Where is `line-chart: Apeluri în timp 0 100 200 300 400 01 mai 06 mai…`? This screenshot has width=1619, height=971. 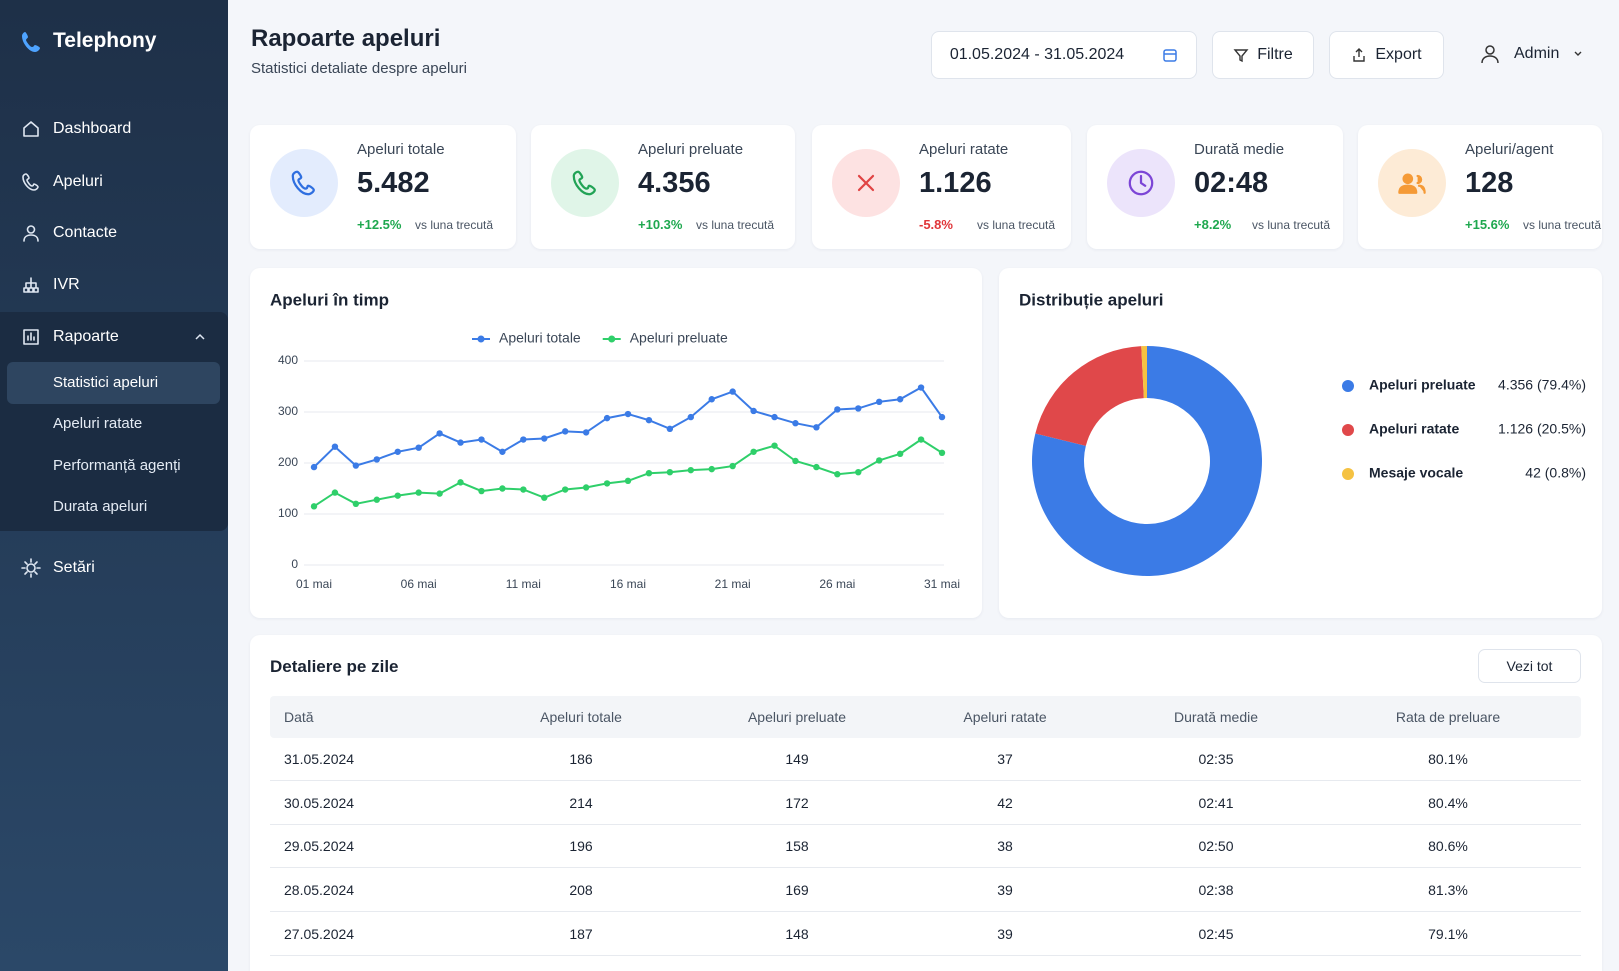 line-chart: Apeluri în timp 0 100 200 300 400 01 mai 06 mai… is located at coordinates (615, 440).